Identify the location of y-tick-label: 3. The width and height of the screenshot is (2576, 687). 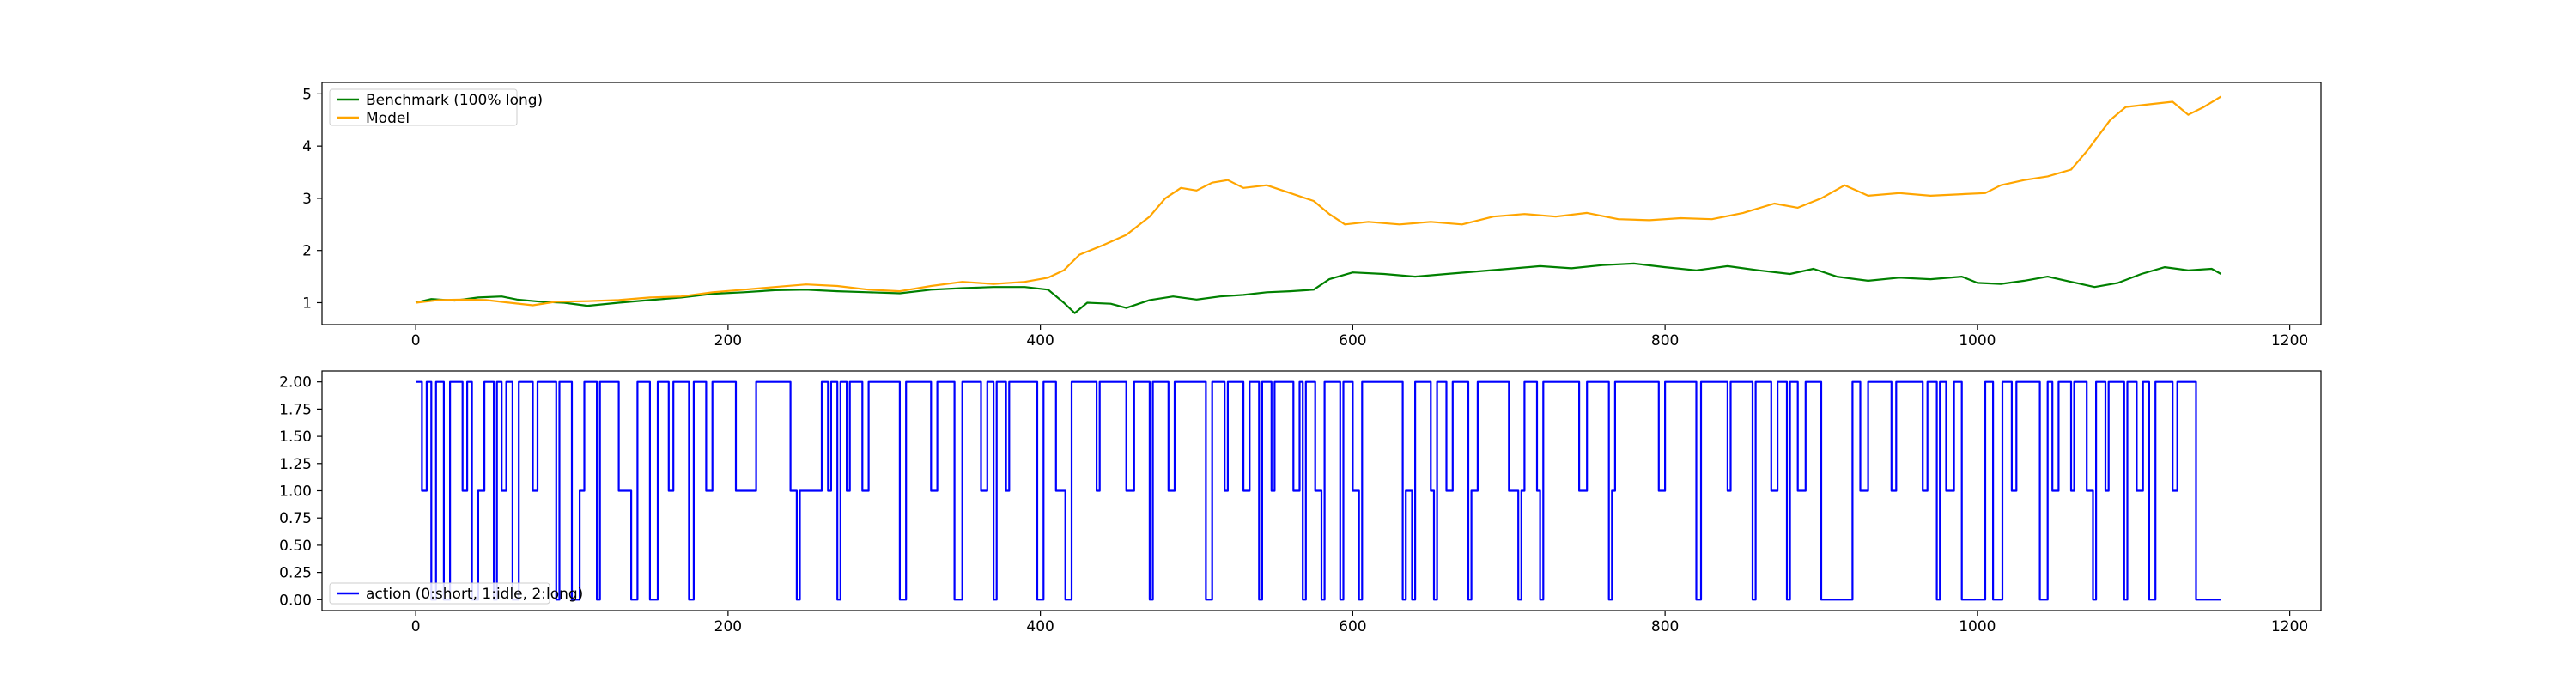
(307, 199).